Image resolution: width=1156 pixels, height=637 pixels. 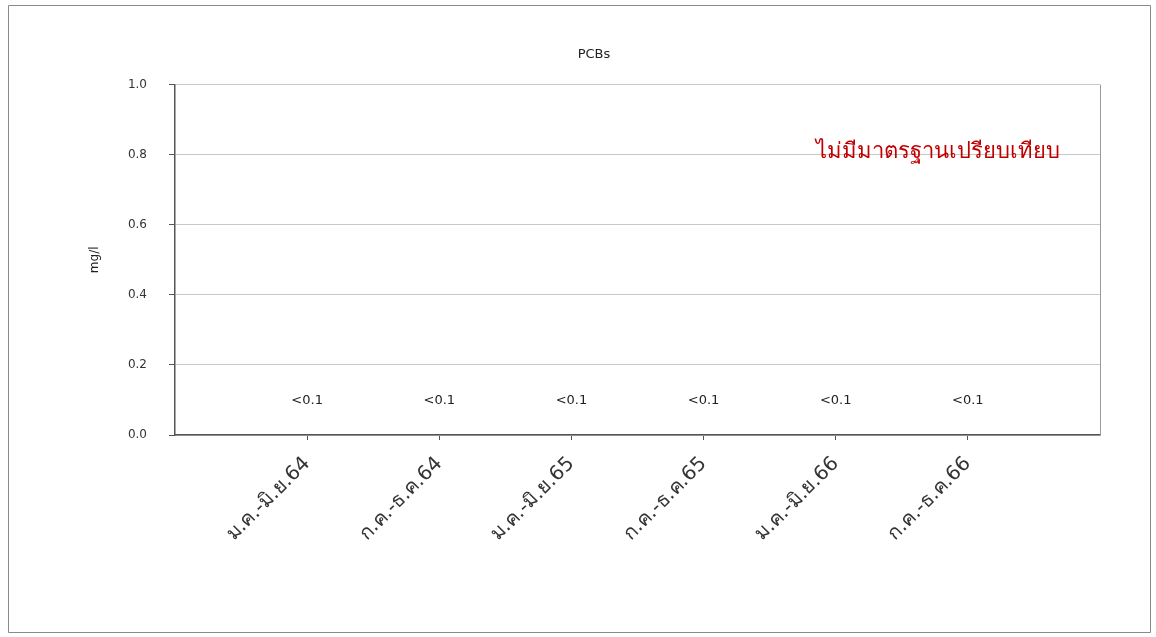 What do you see at coordinates (937, 151) in the screenshot?
I see `annotation: ไม่มีมาตรฐานเปรียบเทียบ` at bounding box center [937, 151].